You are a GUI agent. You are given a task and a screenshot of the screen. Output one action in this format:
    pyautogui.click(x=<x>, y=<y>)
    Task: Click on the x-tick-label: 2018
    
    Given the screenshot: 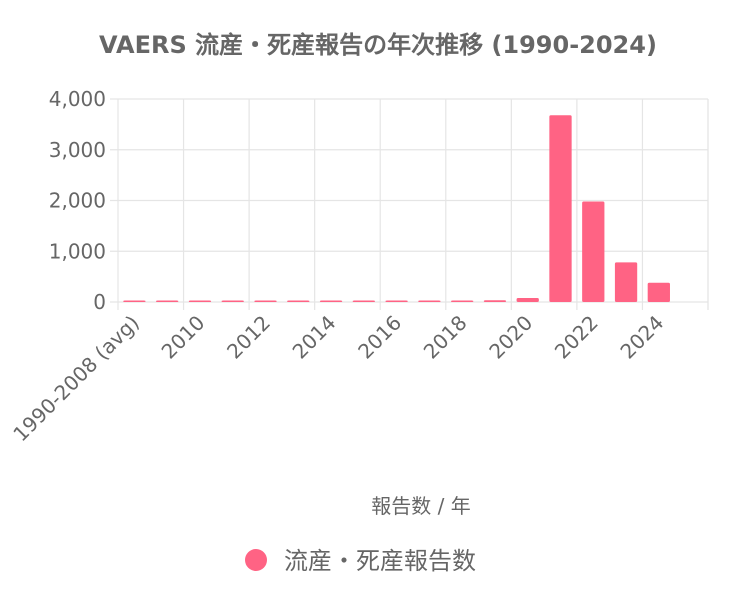 What is the action you would take?
    pyautogui.click(x=445, y=337)
    